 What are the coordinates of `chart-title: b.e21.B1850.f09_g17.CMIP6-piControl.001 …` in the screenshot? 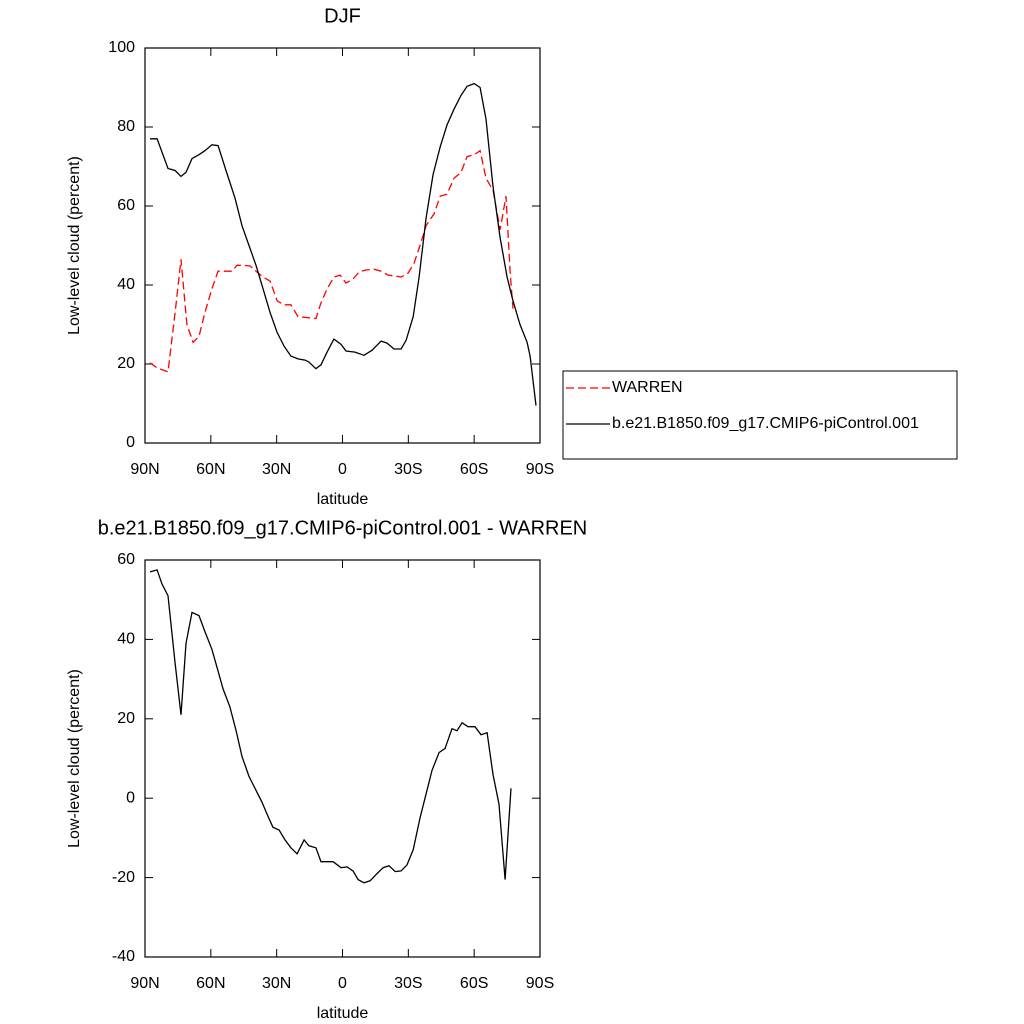 It's located at (343, 528).